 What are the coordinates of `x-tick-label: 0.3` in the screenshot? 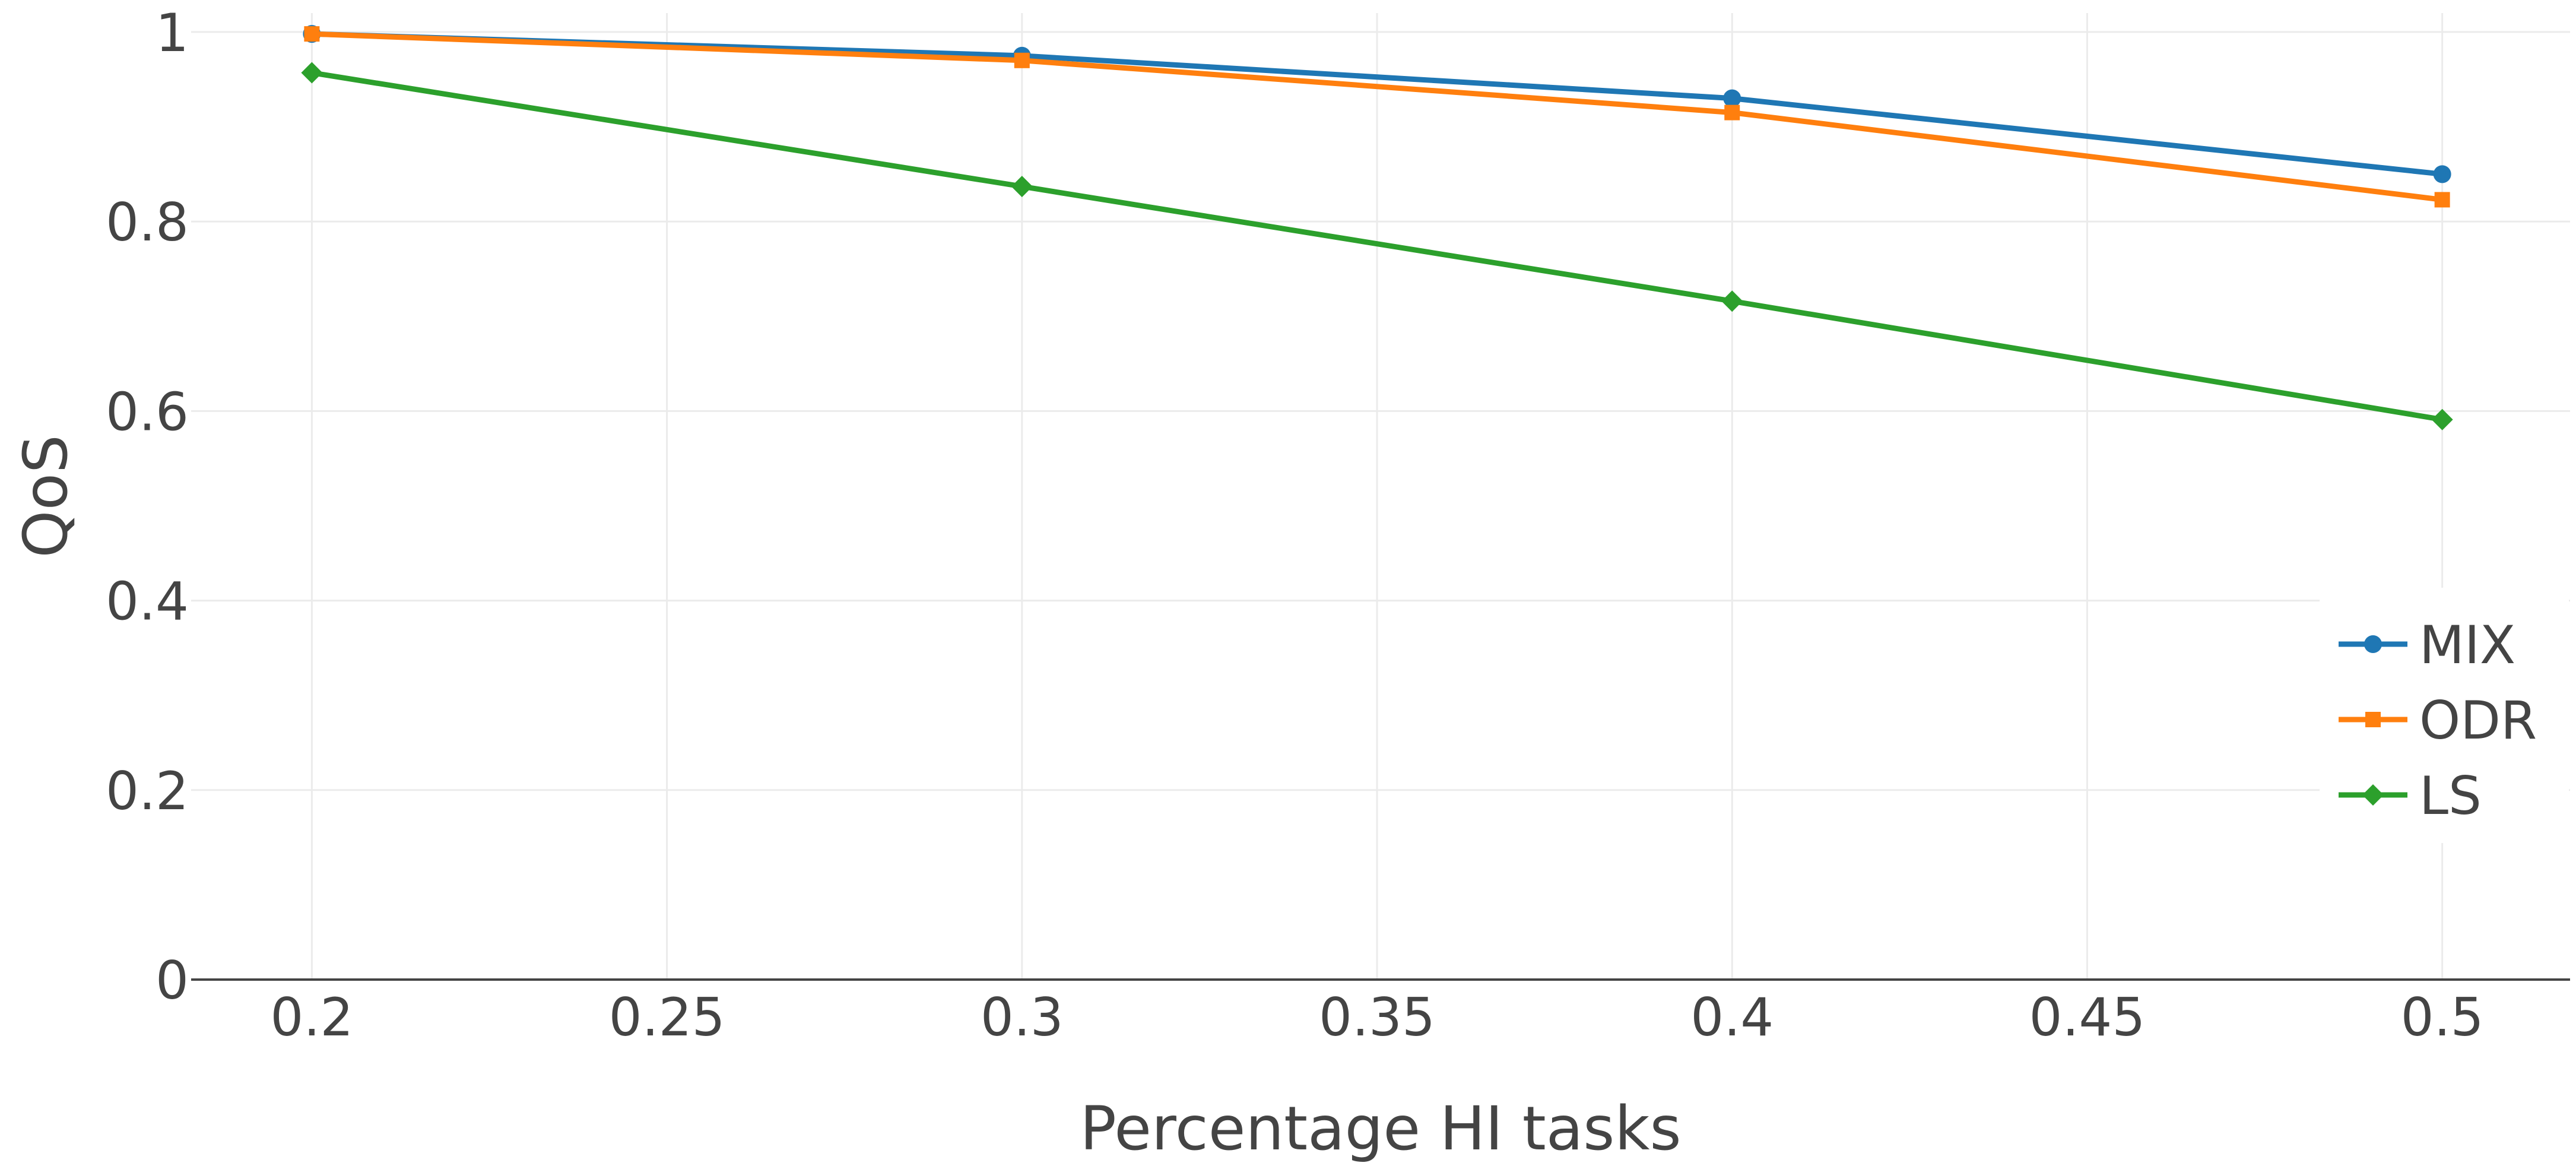 It's located at (1022, 1018).